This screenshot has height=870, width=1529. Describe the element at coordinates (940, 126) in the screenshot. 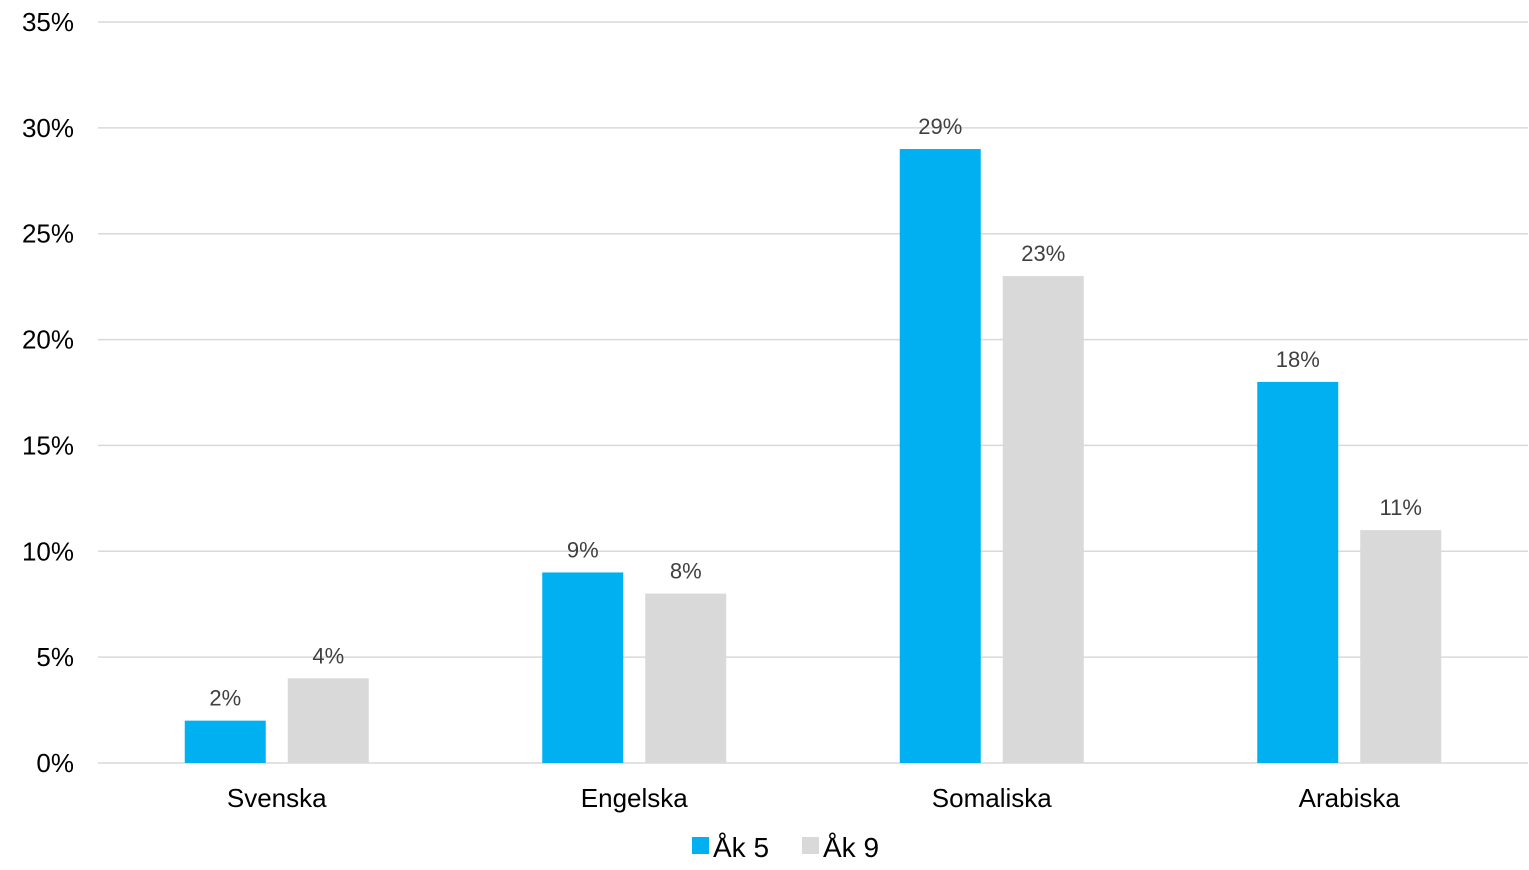

I see `data-label: 29%` at that location.